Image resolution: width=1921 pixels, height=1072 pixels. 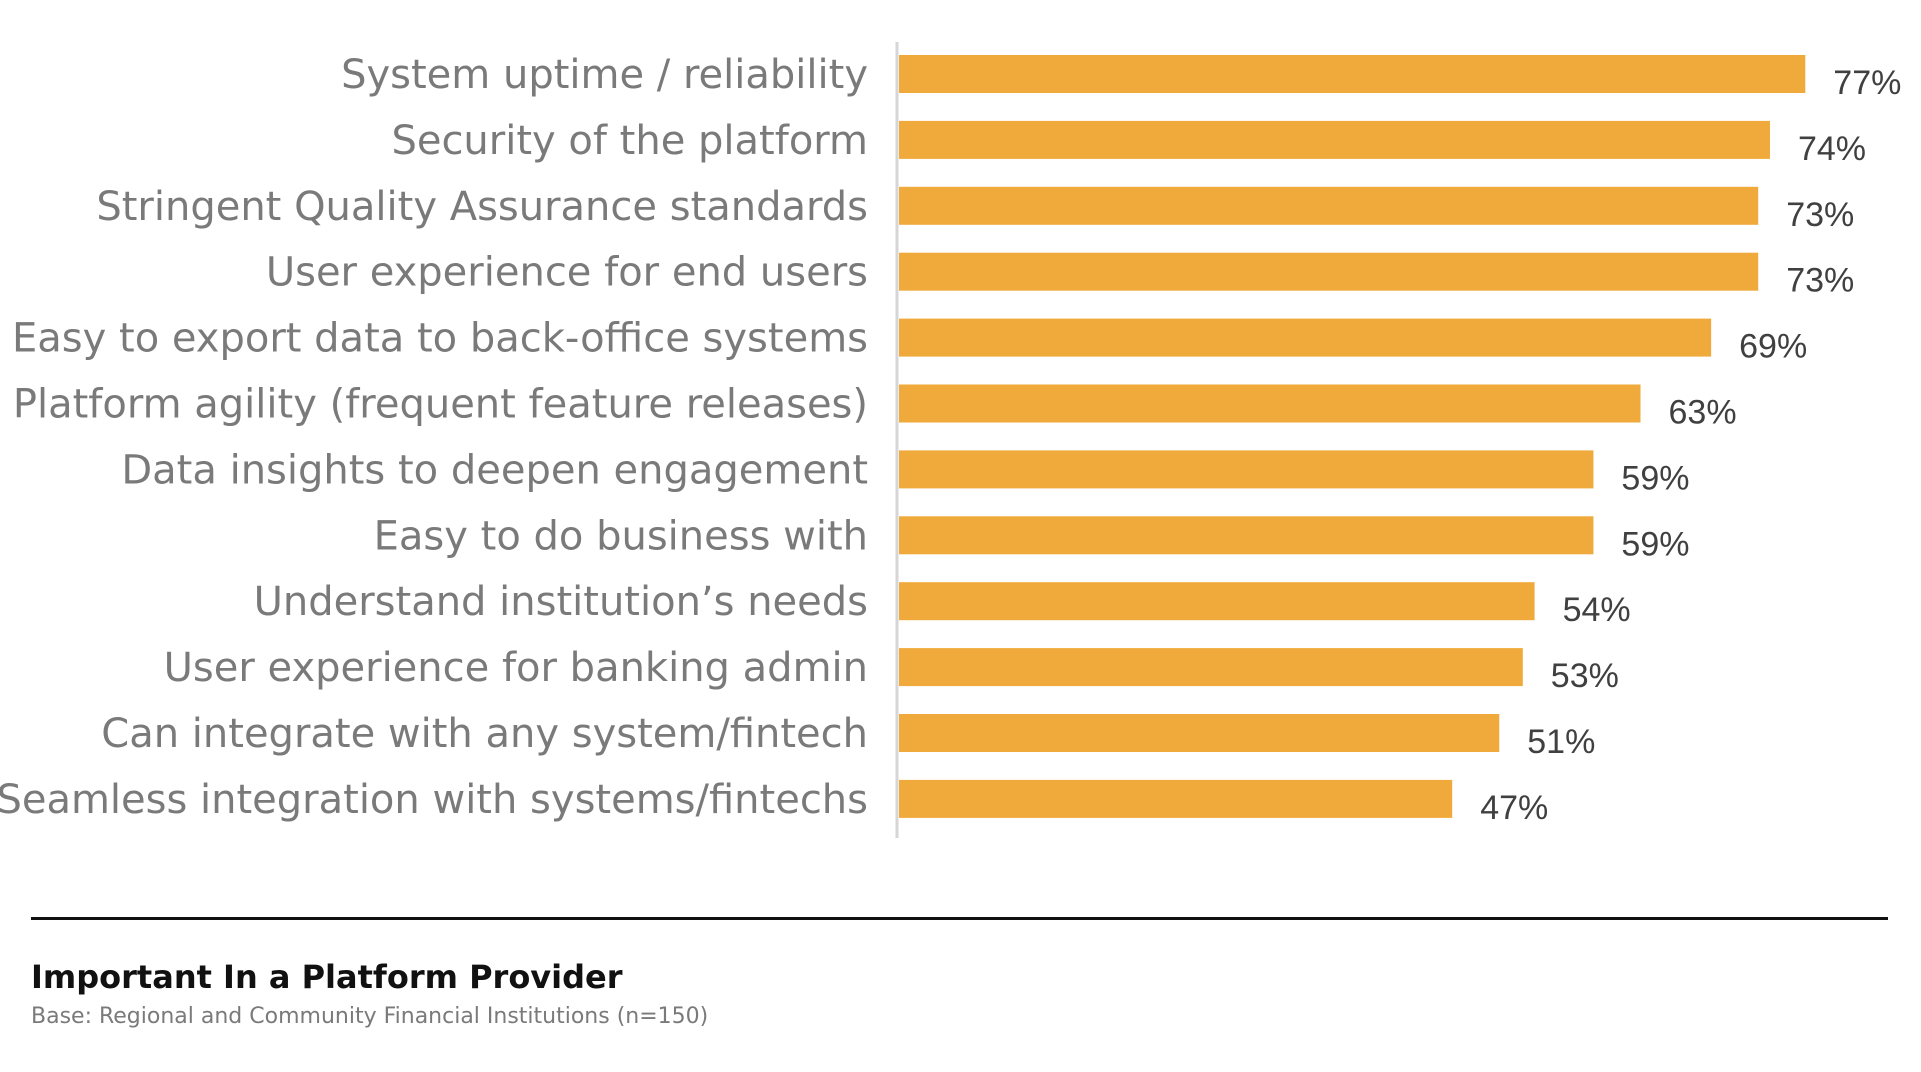 I want to click on category-label: Security of the platform, so click(x=629, y=141).